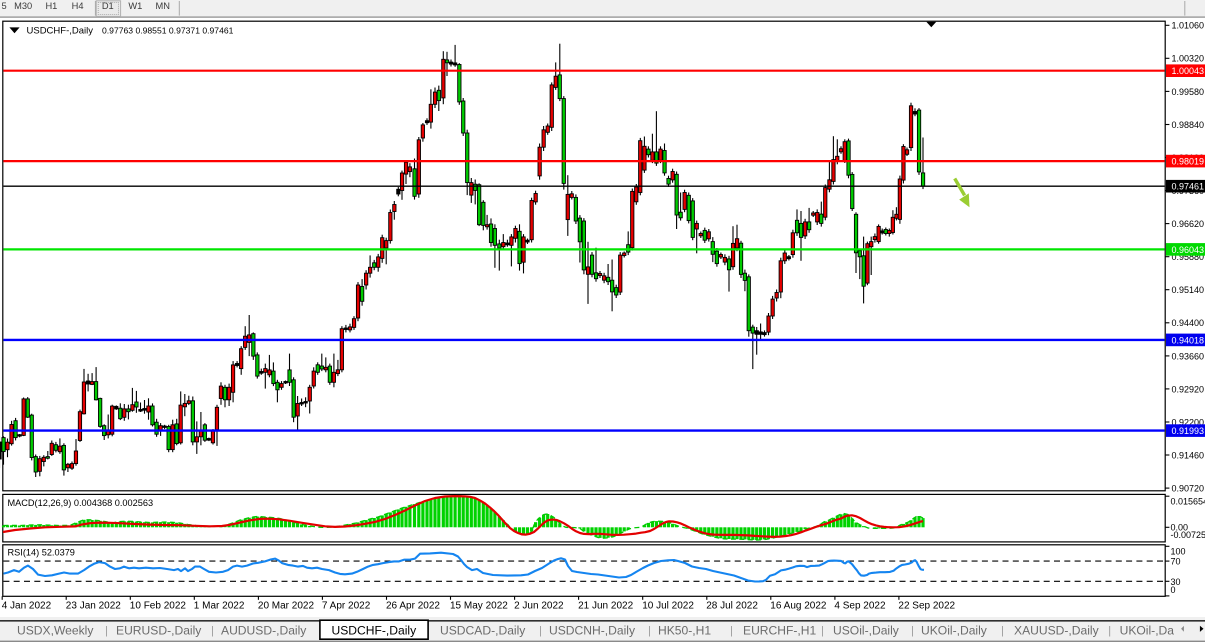 Image resolution: width=1205 pixels, height=642 pixels. I want to click on svg-text: 0.92920, so click(1188, 389).